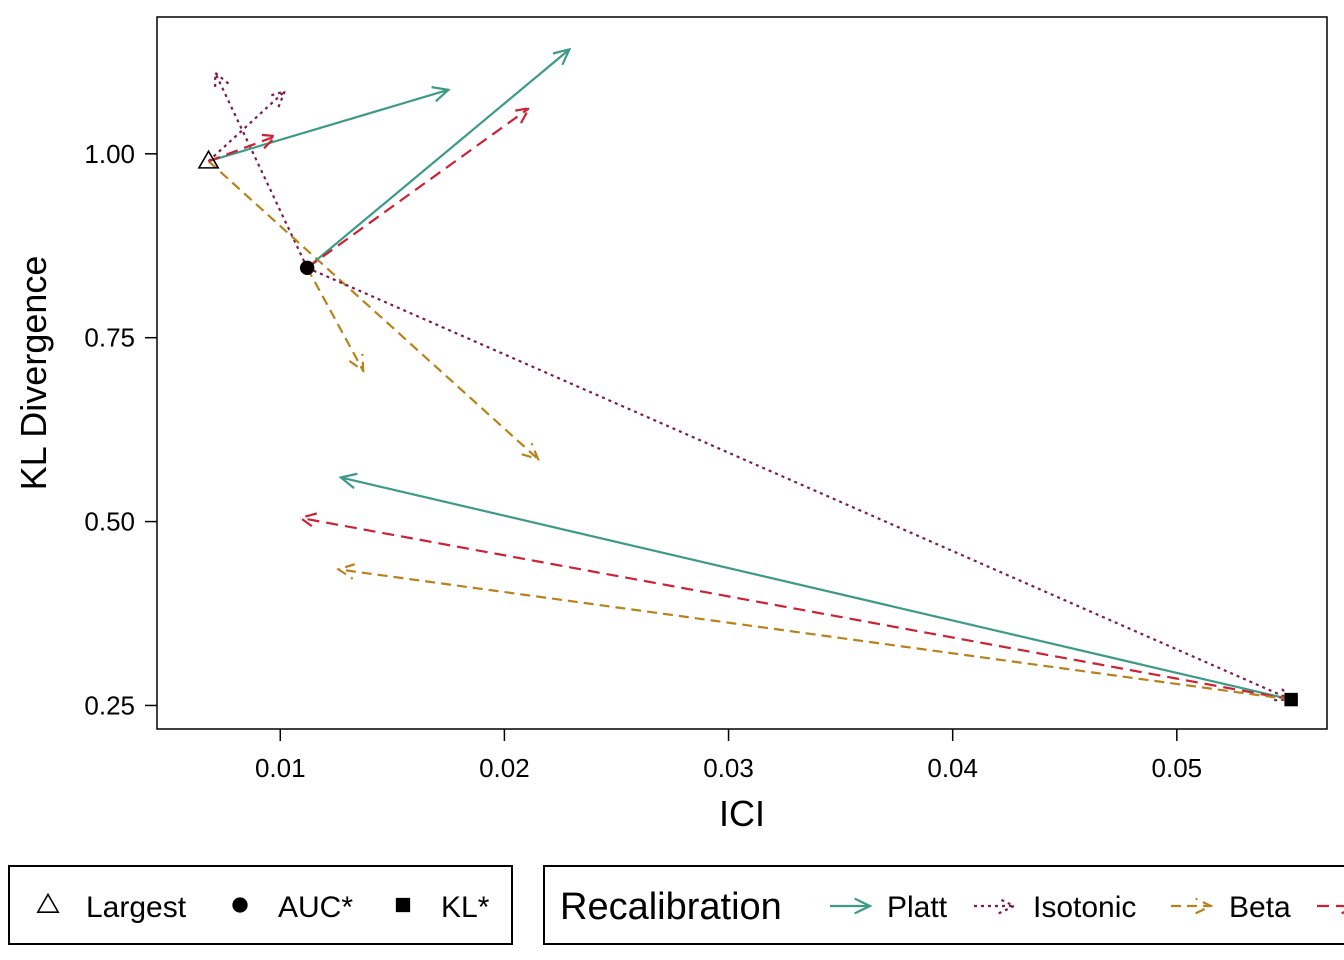 The width and height of the screenshot is (1344, 960). I want to click on x-axis-title: ICI, so click(742, 813).